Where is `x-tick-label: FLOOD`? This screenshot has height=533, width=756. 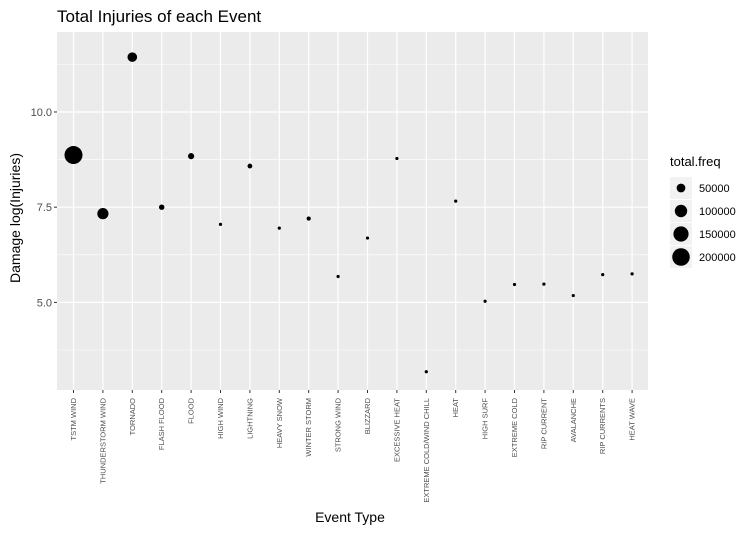
x-tick-label: FLOOD is located at coordinates (191, 410).